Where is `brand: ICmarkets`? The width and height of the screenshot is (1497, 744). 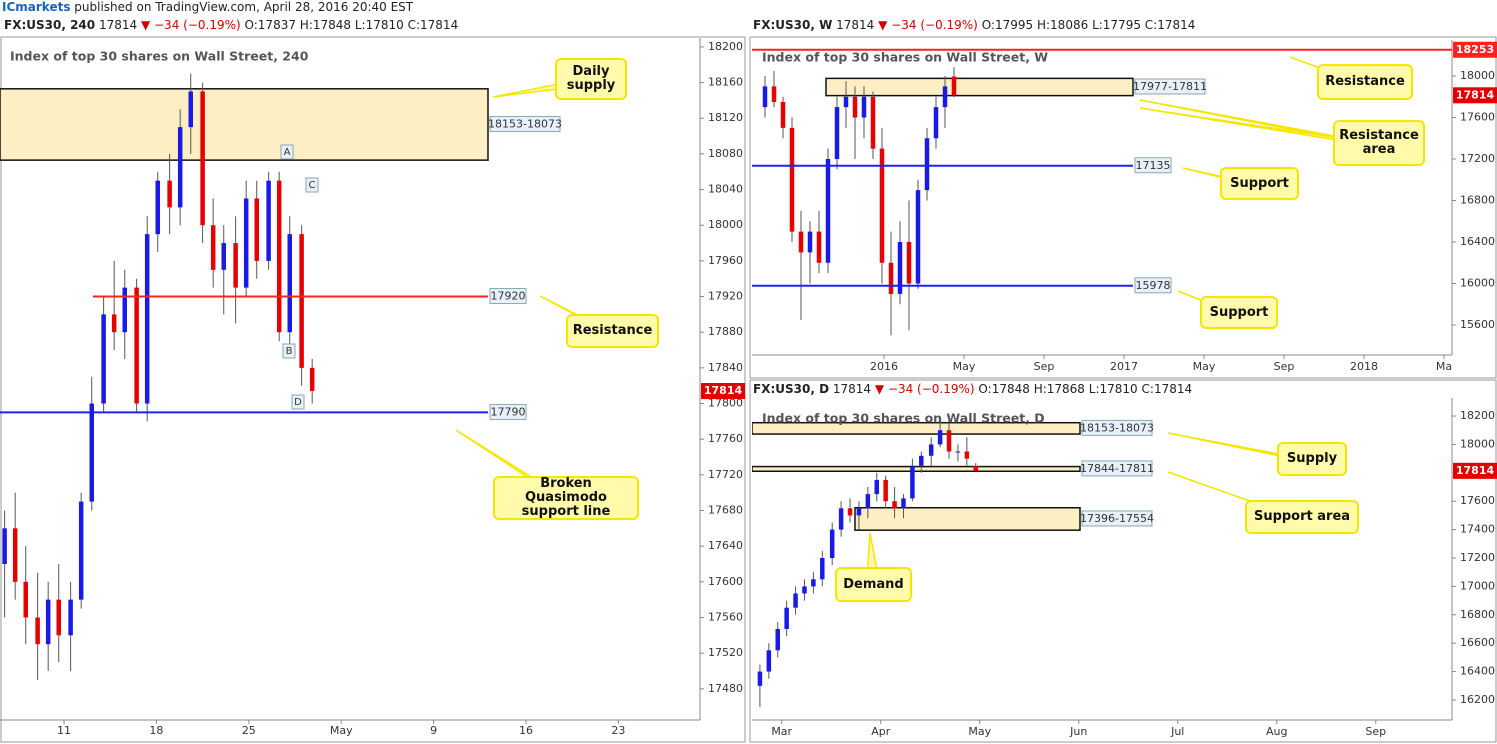
brand: ICmarkets is located at coordinates (36, 7).